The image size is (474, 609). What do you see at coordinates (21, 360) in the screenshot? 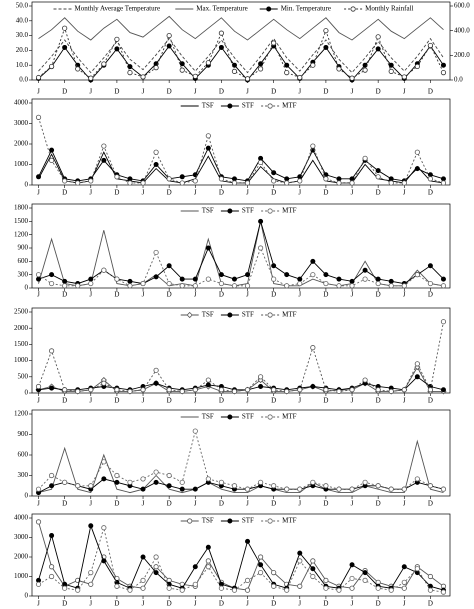
I see `y-tick-label: 1000` at bounding box center [21, 360].